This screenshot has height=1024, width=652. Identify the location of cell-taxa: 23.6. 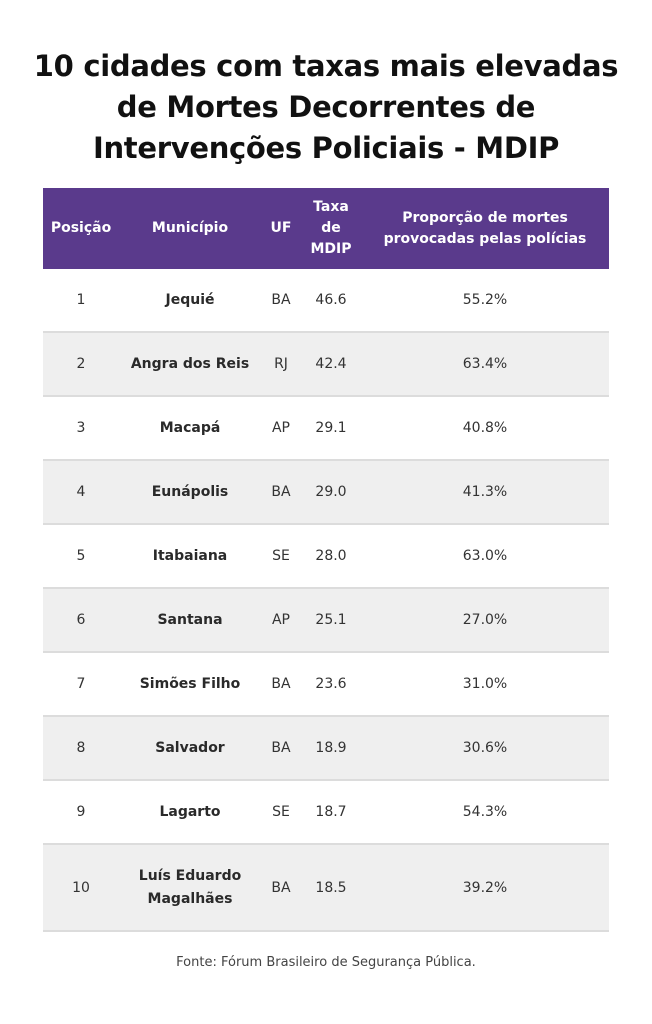
(331, 684).